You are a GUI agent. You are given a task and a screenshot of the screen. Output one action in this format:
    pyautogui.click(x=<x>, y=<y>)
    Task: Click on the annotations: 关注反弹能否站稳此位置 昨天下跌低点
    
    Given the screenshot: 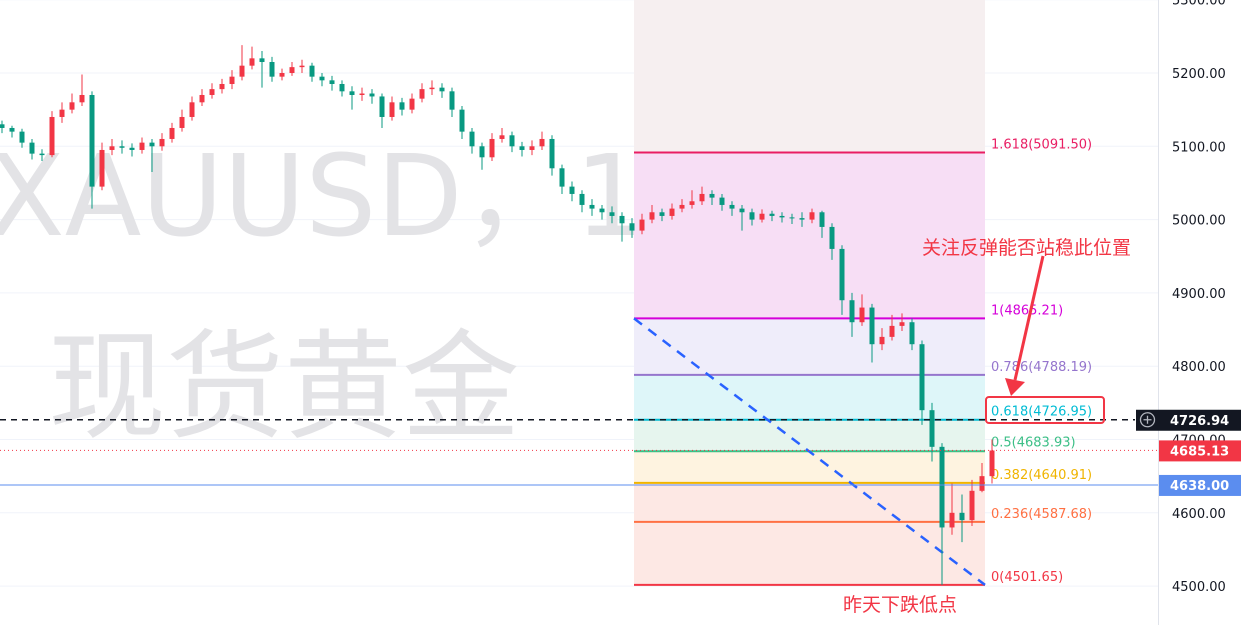 What is the action you would take?
    pyautogui.click(x=987, y=426)
    